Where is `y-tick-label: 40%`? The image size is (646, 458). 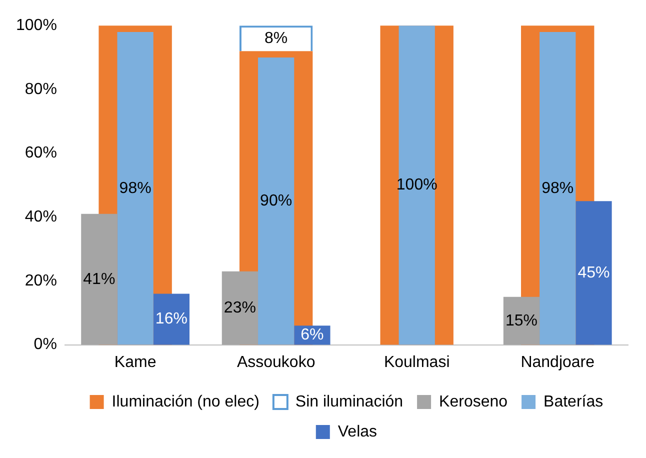
y-tick-label: 40% is located at coordinates (40, 217).